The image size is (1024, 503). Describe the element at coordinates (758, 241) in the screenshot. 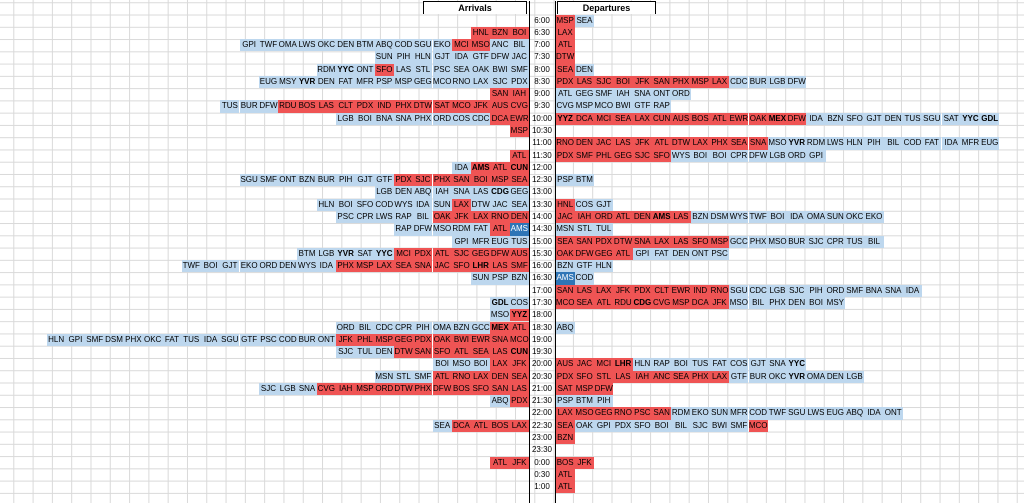

I see `departure-cell: PHX` at that location.